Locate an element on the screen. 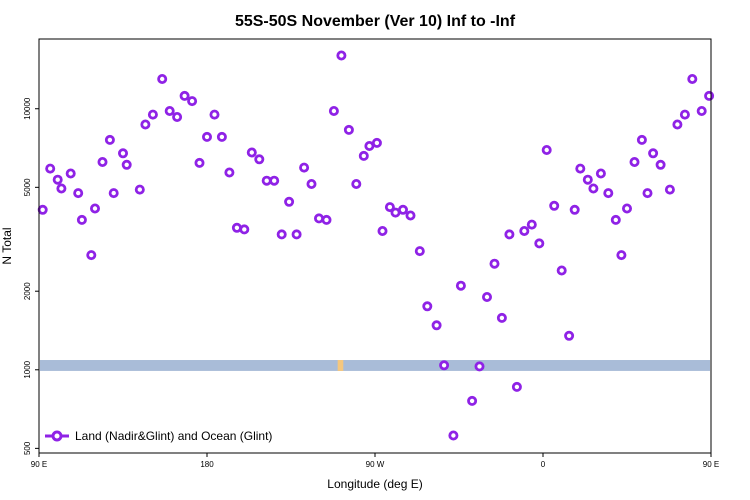 The width and height of the screenshot is (750, 500). chart-title: 55S-50S November (Ver 10) Inf to -Inf is located at coordinates (375, 21).